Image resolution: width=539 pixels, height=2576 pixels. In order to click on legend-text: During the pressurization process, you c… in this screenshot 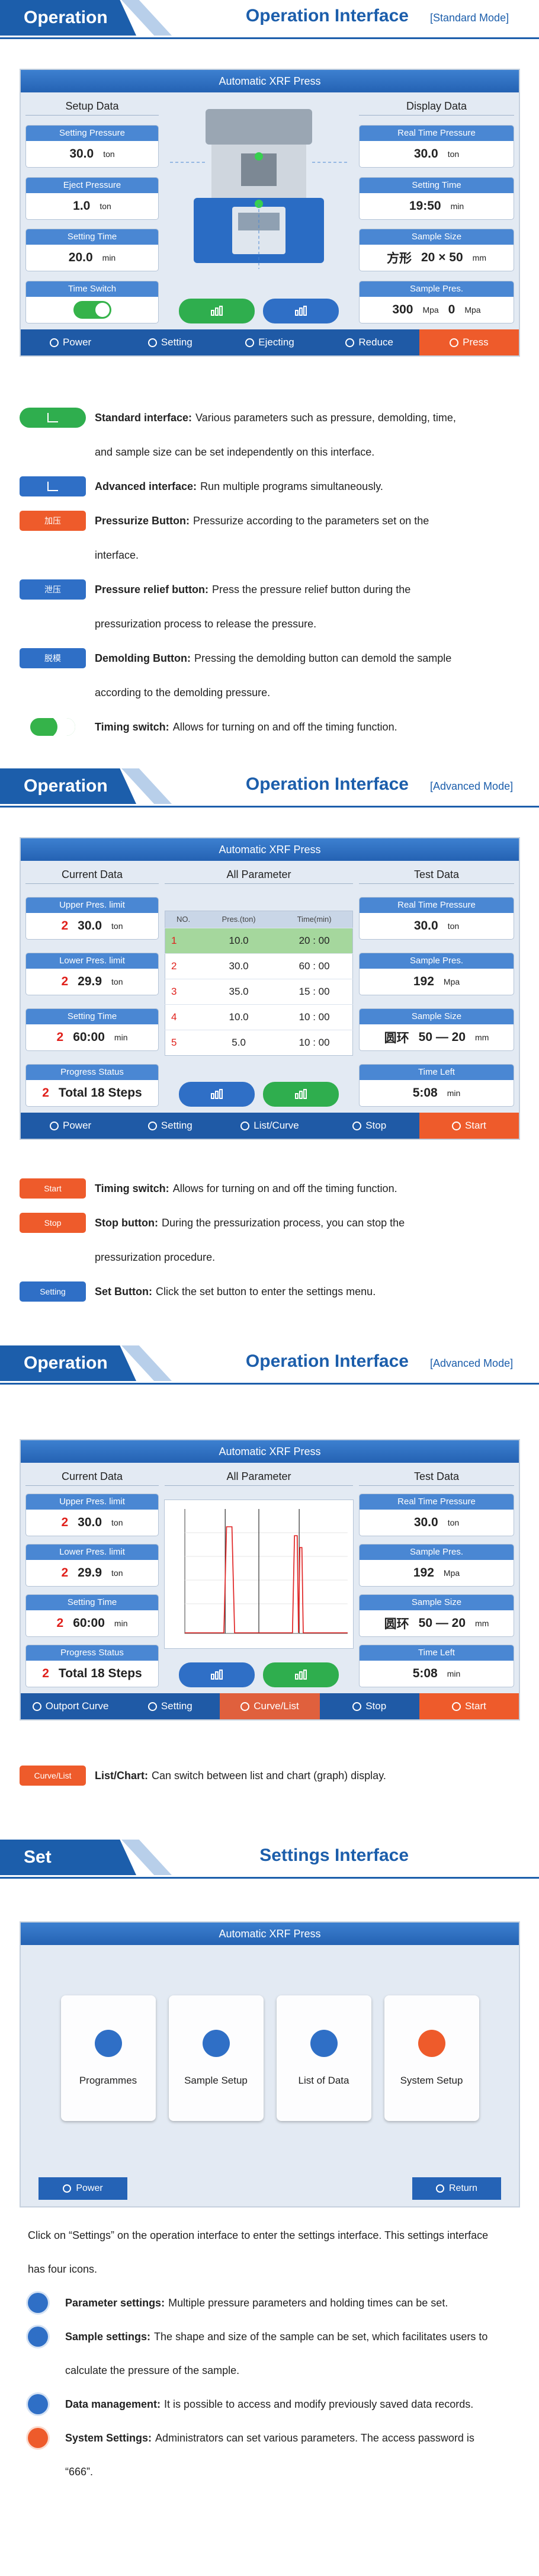, I will do `click(250, 1240)`.